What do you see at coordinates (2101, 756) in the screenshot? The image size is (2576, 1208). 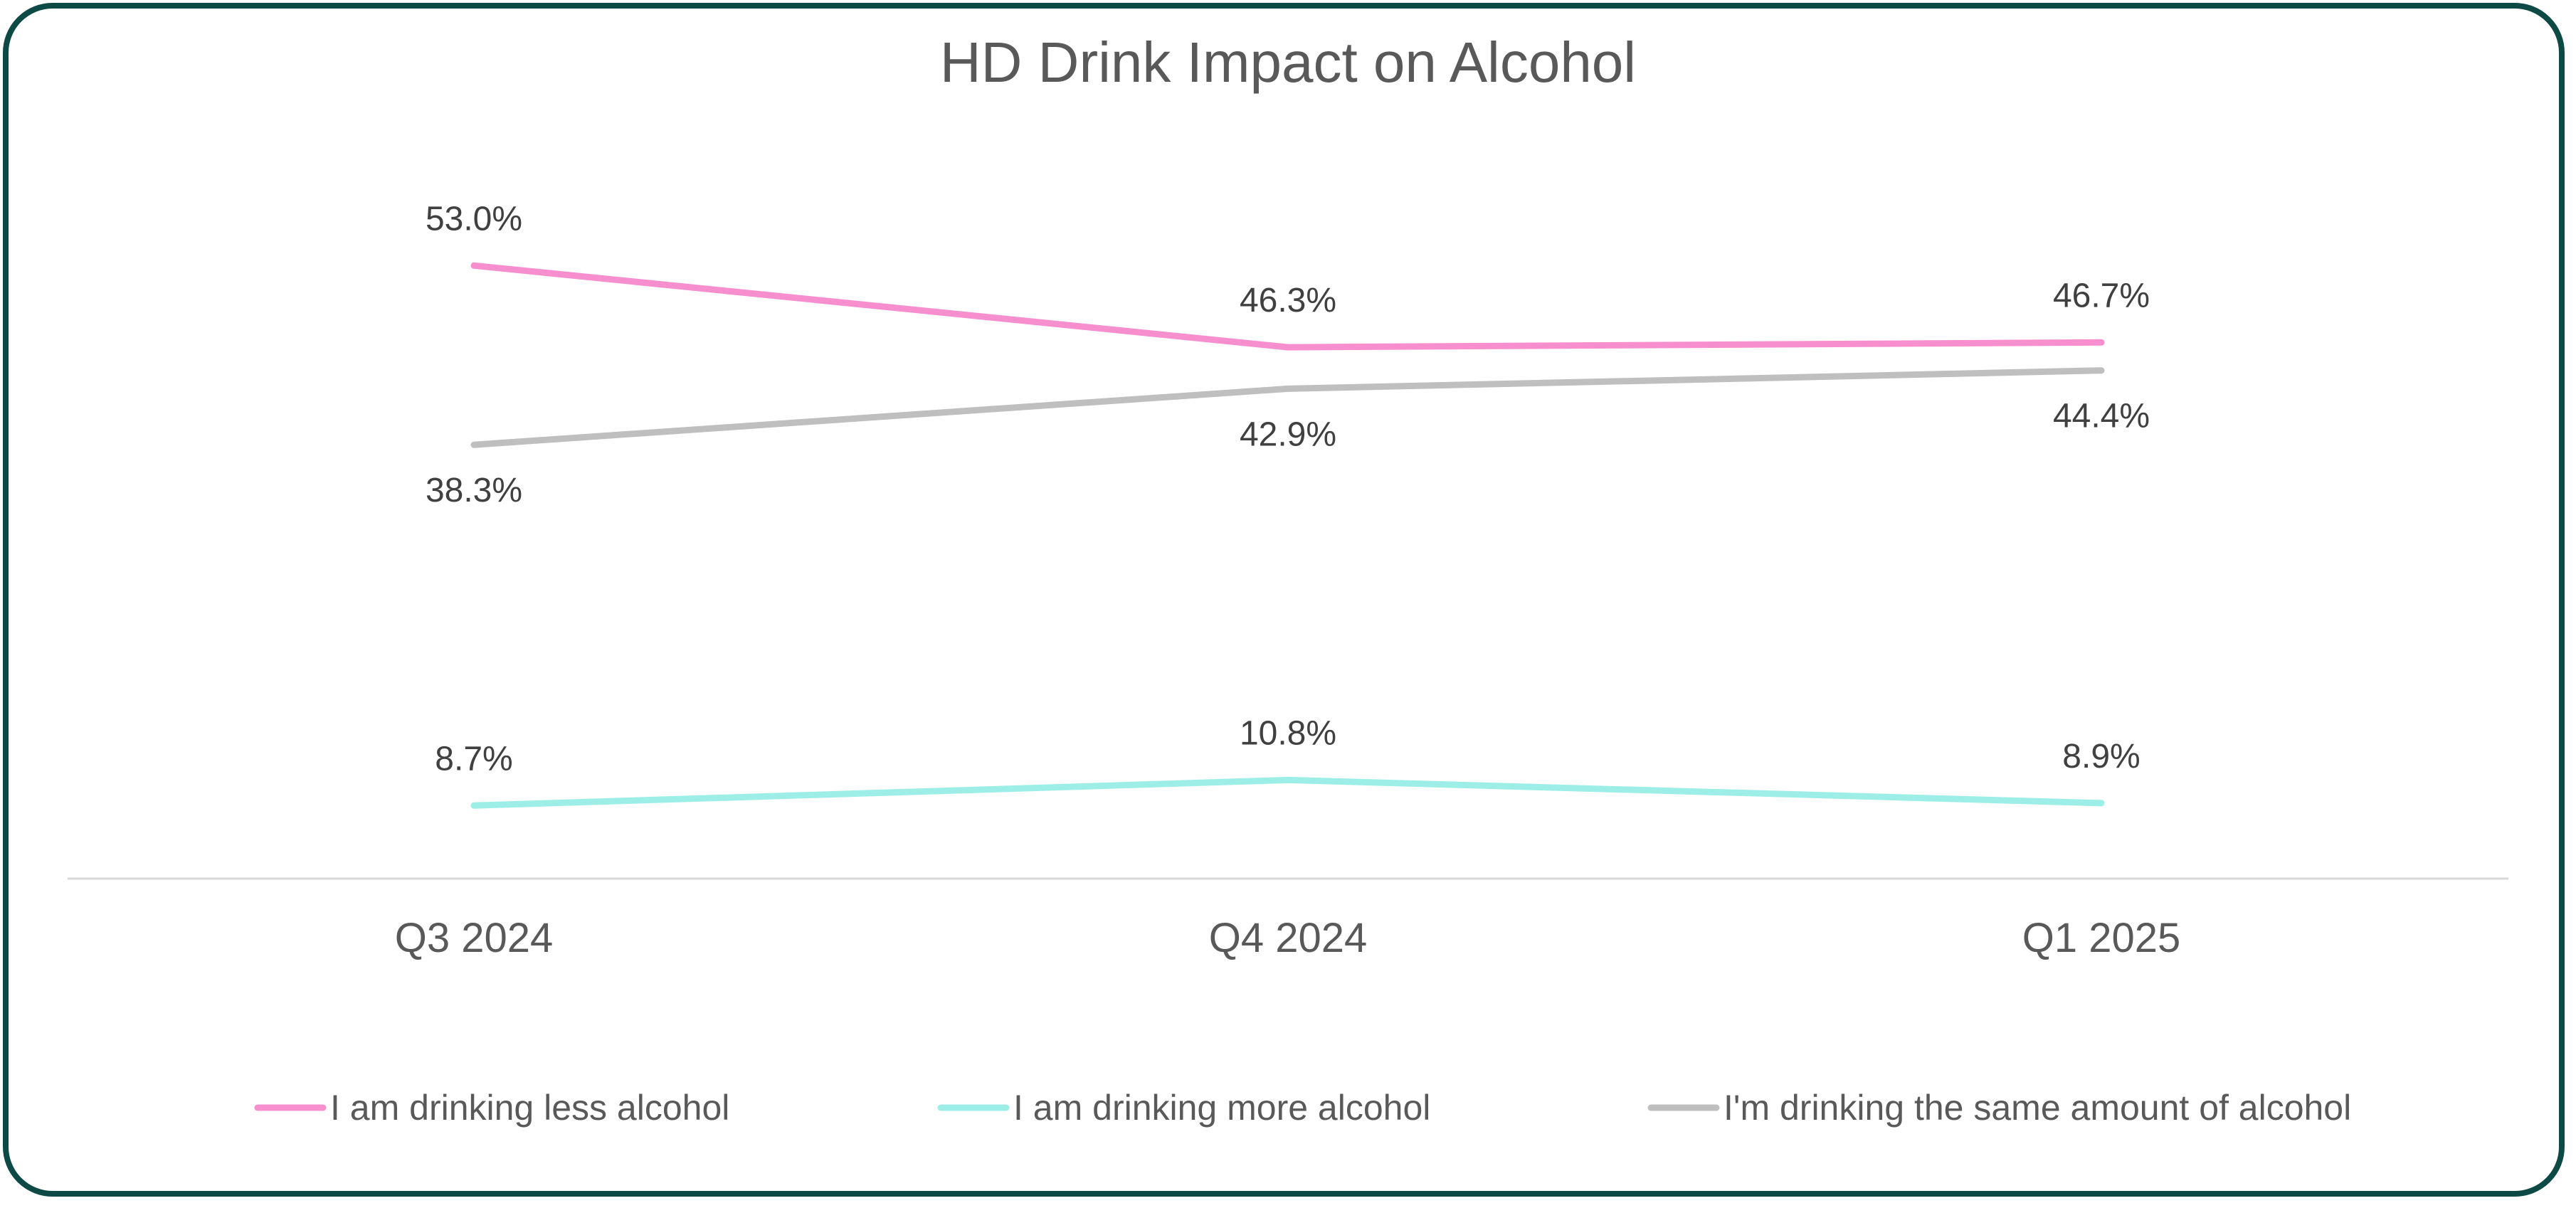 I see `data-label: 8.9%` at bounding box center [2101, 756].